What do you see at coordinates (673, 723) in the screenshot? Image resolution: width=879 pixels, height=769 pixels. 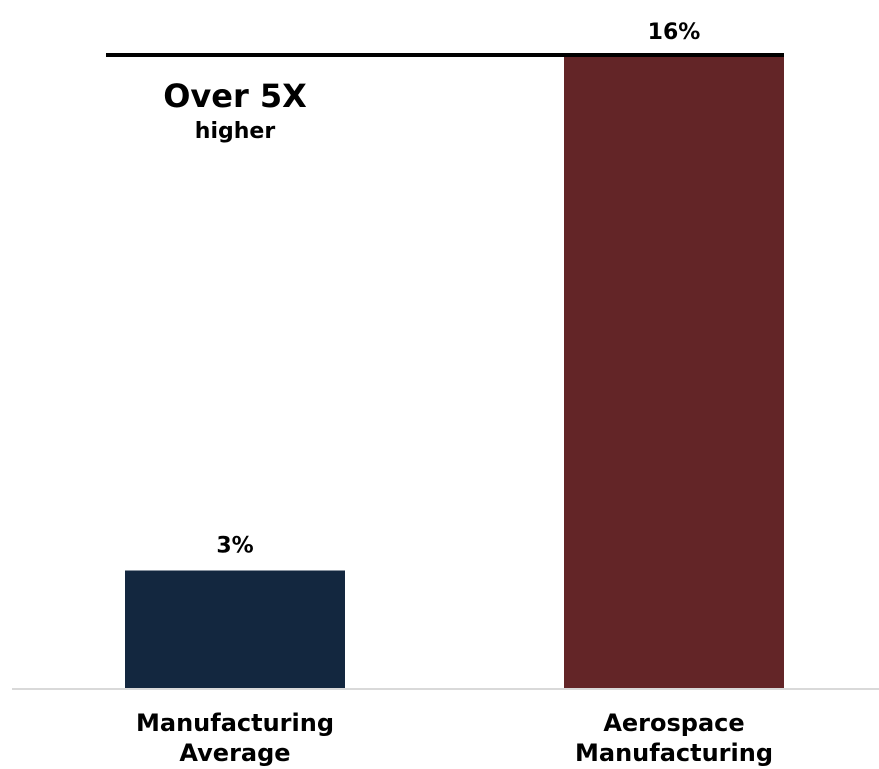 I see `category-label: Aerospace` at bounding box center [673, 723].